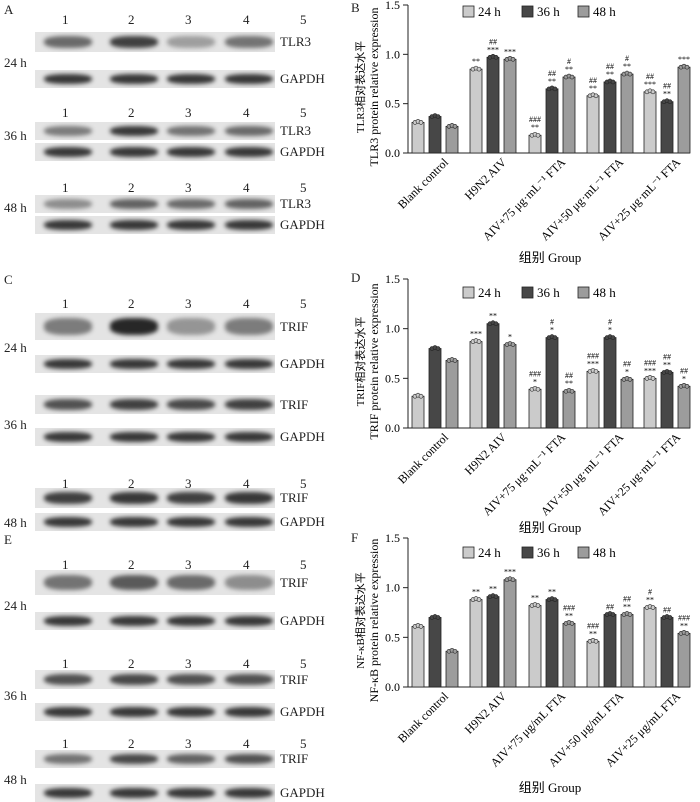 The image size is (700, 802). Describe the element at coordinates (392, 329) in the screenshot. I see `y-tick-label: 1.0` at that location.